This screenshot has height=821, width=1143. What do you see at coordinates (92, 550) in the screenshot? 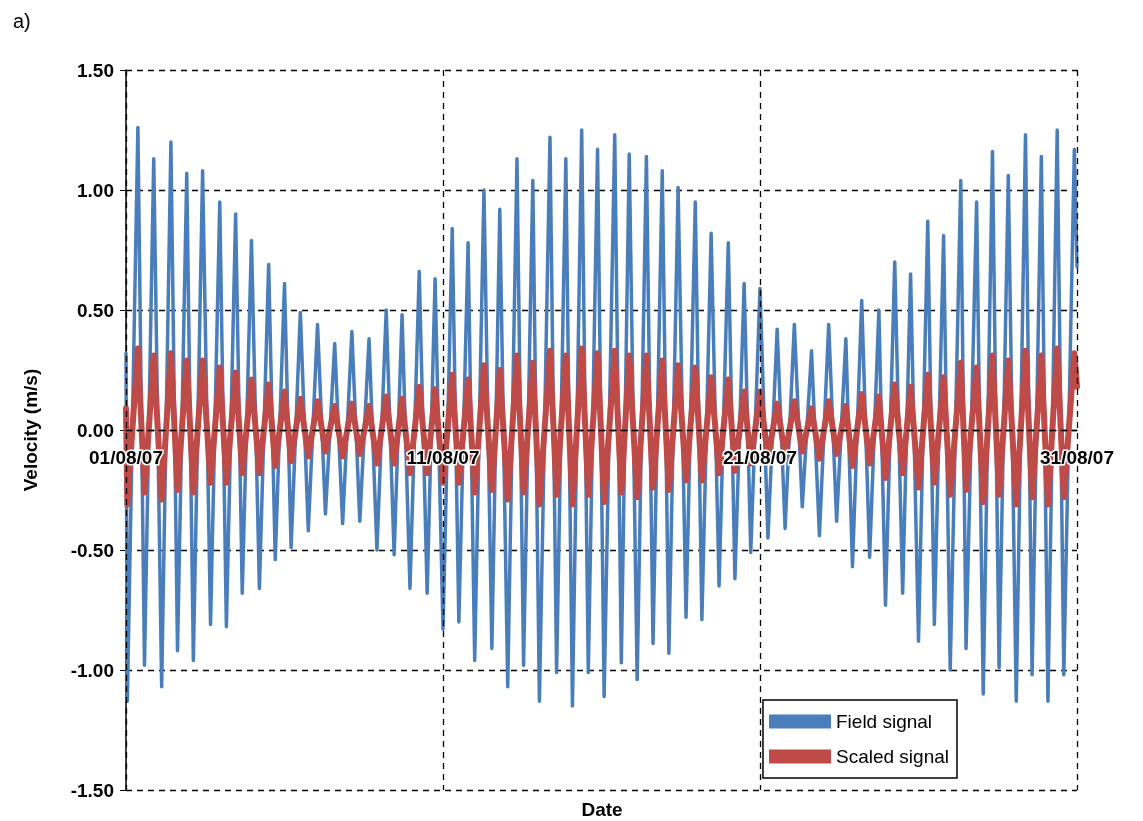
I see `y-tick-label: -0.50` at bounding box center [92, 550].